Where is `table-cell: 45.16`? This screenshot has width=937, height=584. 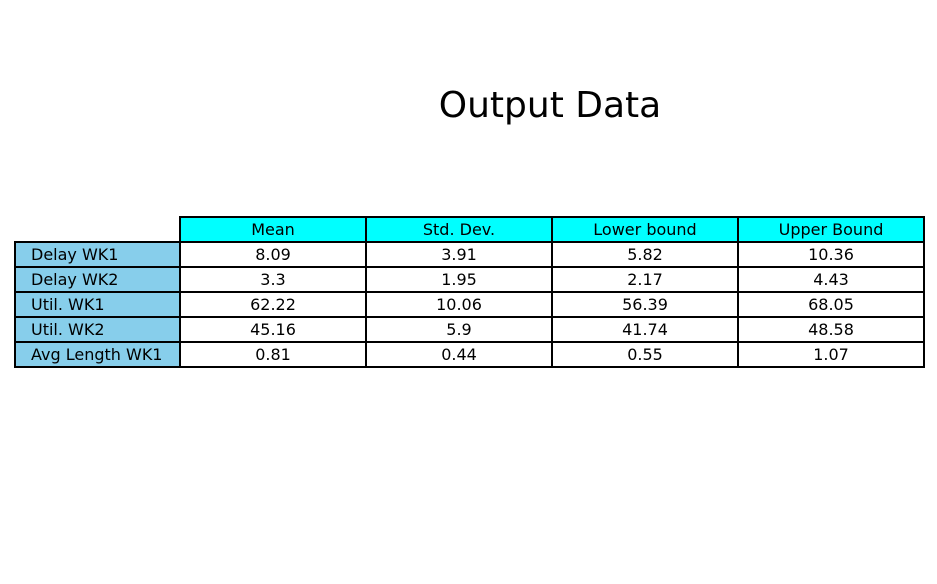 table-cell: 45.16 is located at coordinates (273, 329).